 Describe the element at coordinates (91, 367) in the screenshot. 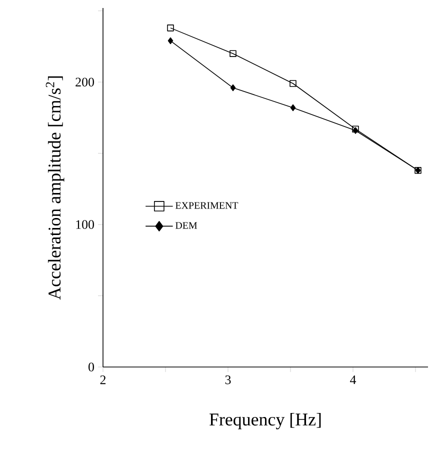

I see `y-tick-label: 0` at that location.